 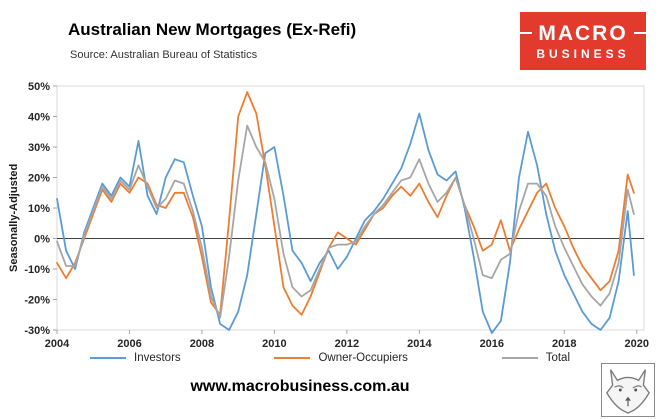 I want to click on x-tick-label: 2014, so click(x=419, y=344).